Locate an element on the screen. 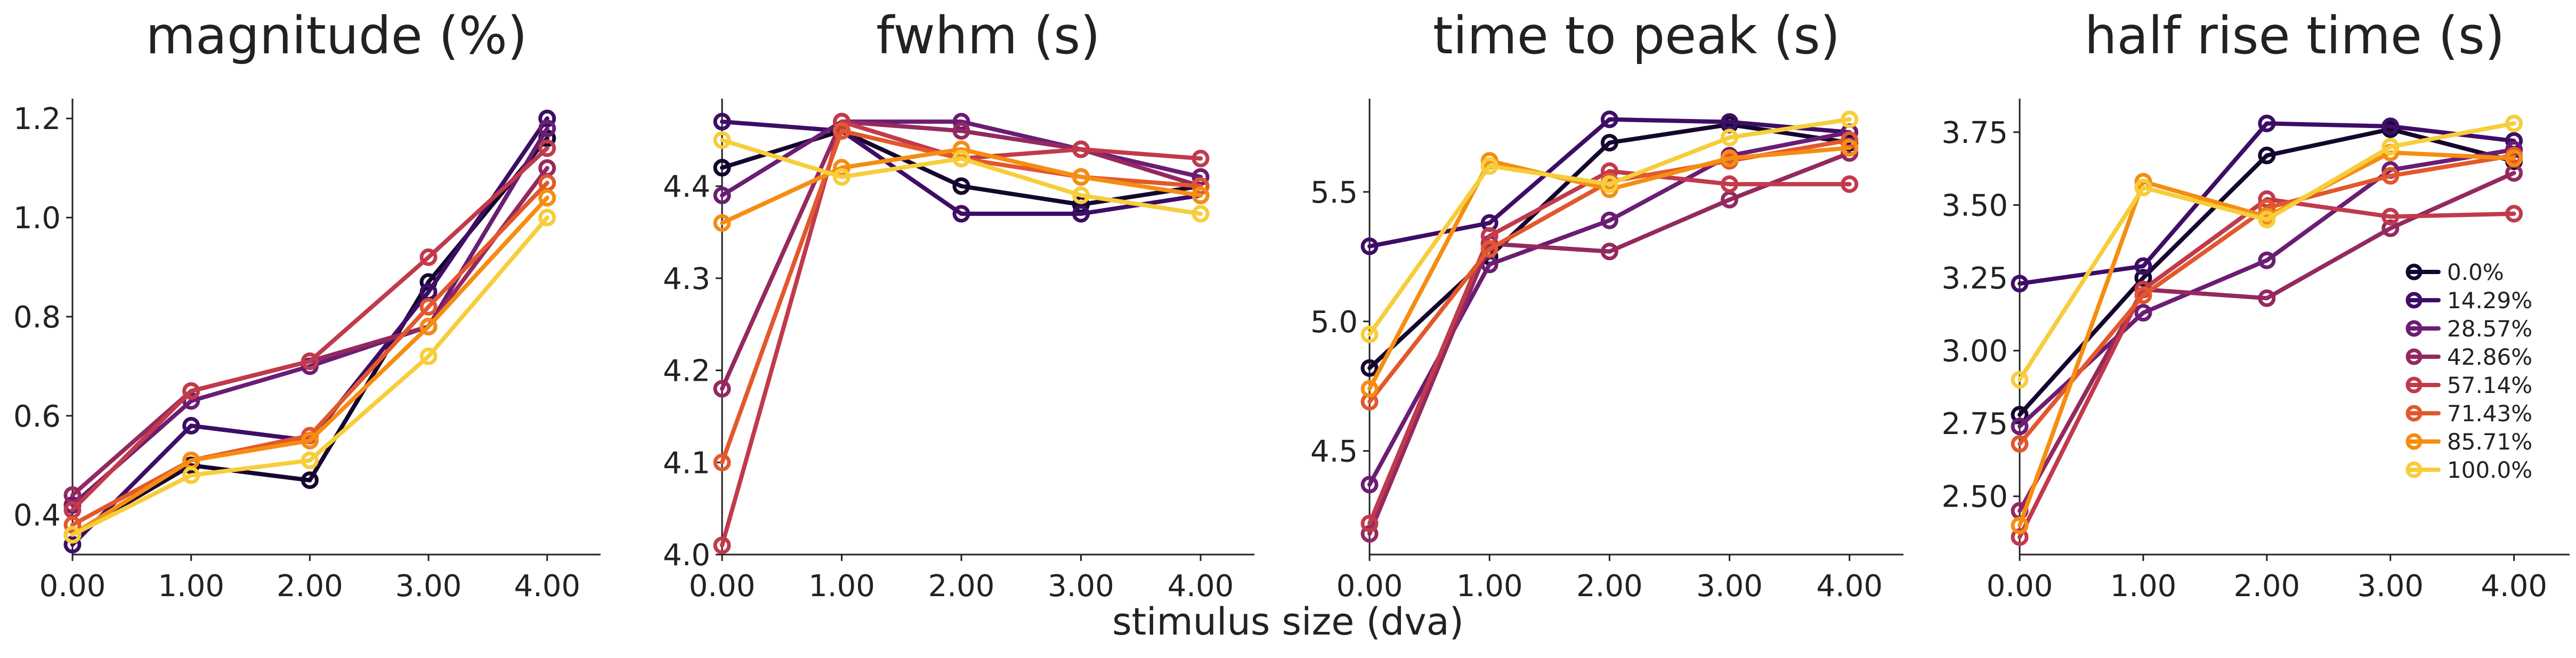  y-tick-label: 1.0 is located at coordinates (37, 219).